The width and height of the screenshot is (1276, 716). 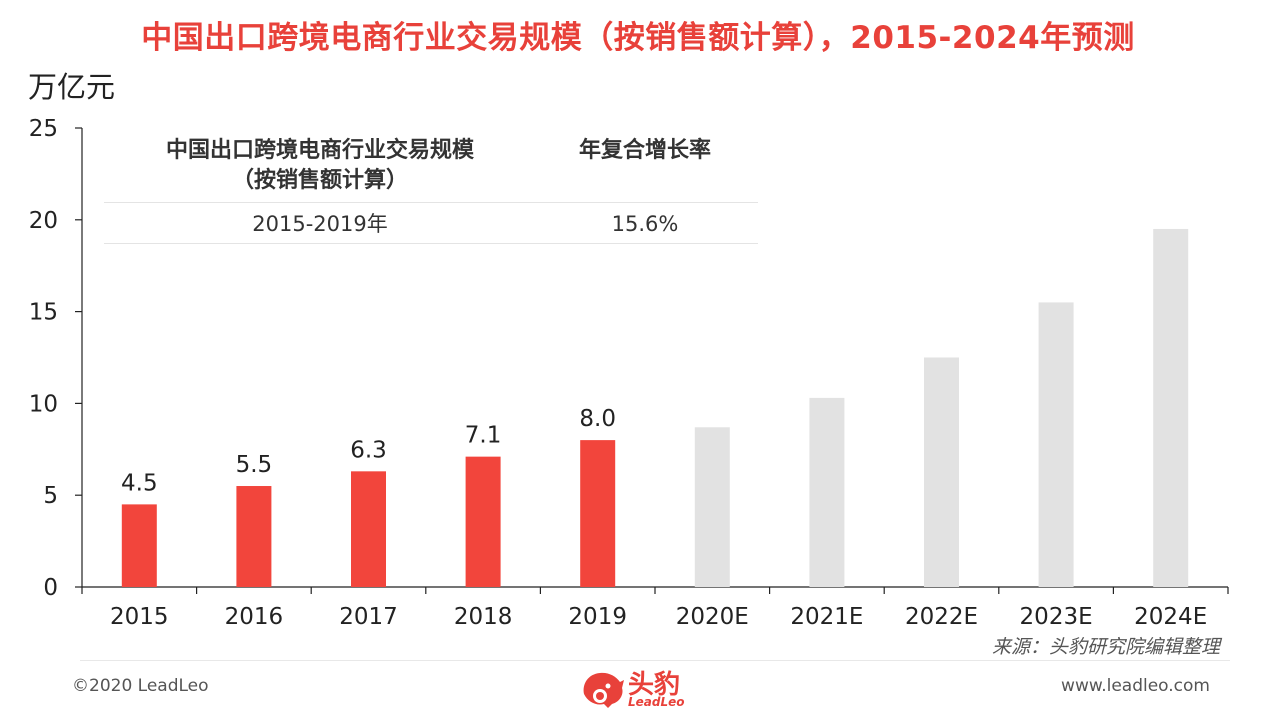 What do you see at coordinates (1135, 686) in the screenshot?
I see `website-url: www.leadleo.com` at bounding box center [1135, 686].